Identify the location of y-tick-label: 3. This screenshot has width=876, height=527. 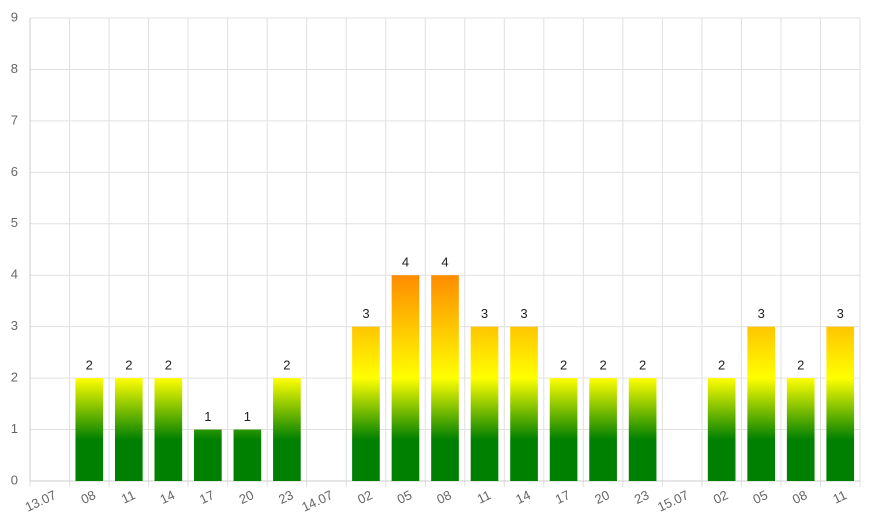
(14, 325).